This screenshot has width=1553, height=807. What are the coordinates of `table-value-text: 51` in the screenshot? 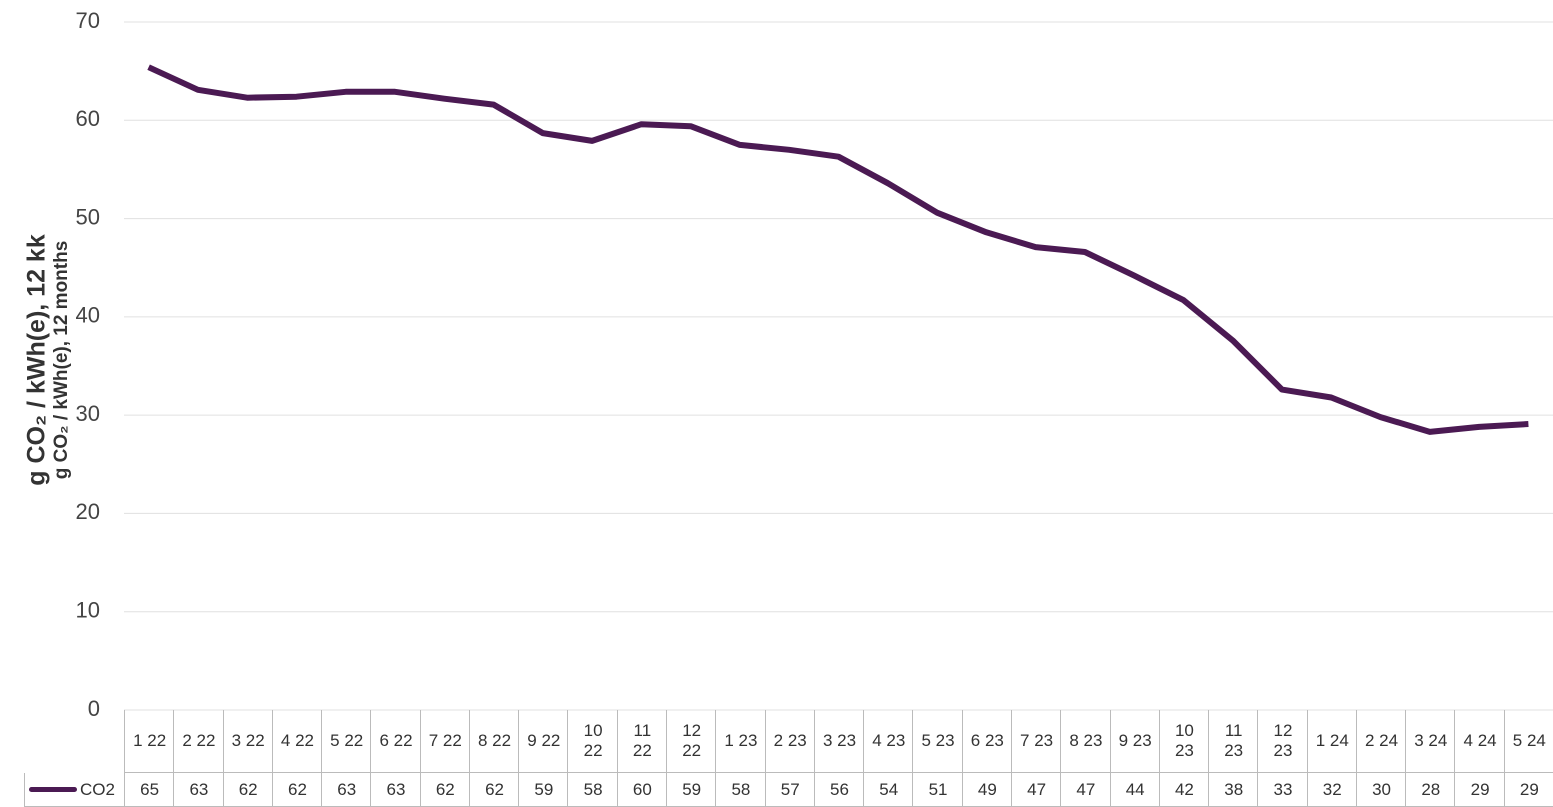 It's located at (938, 789).